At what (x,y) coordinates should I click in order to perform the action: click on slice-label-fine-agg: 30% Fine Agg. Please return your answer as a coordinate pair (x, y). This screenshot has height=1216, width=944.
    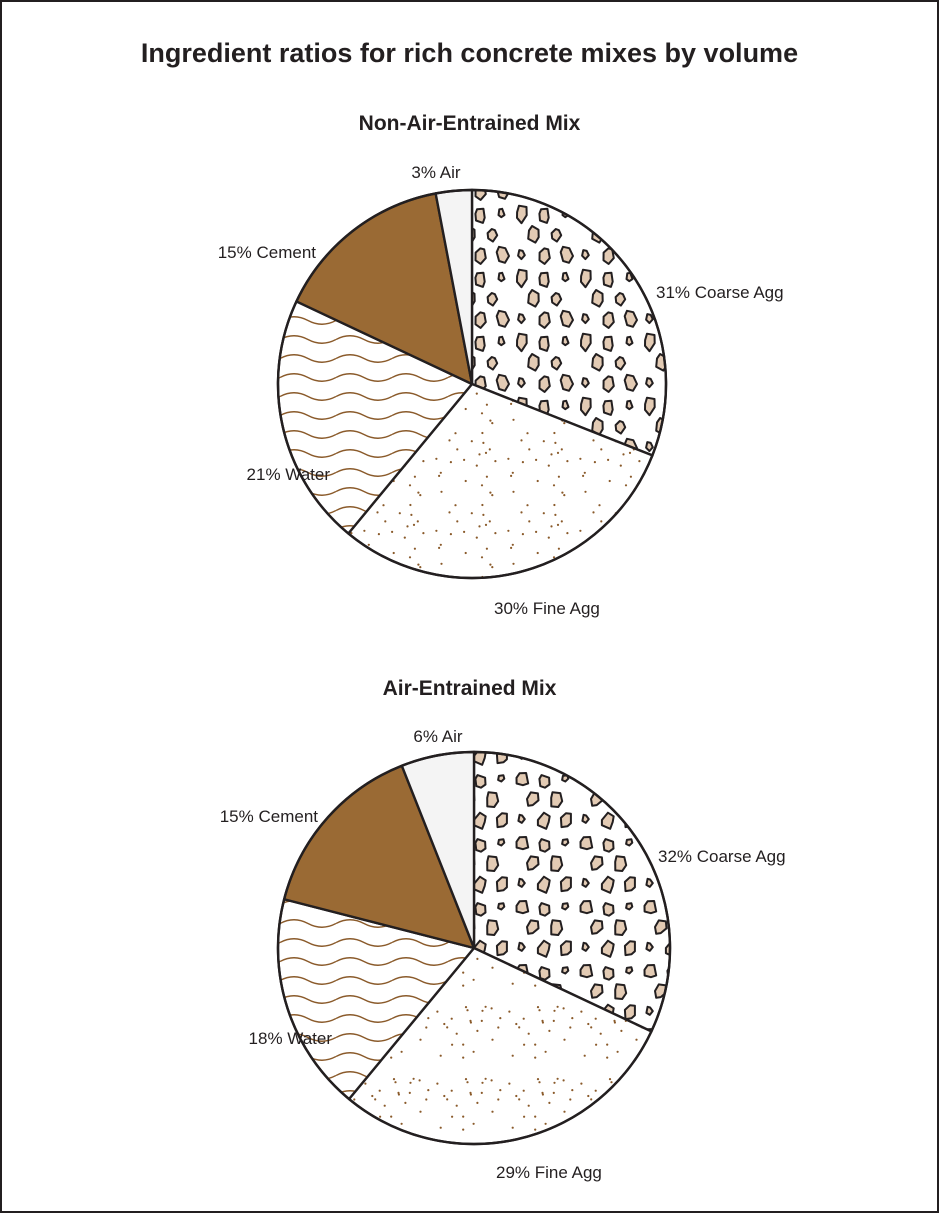
    Looking at the image, I should click on (547, 608).